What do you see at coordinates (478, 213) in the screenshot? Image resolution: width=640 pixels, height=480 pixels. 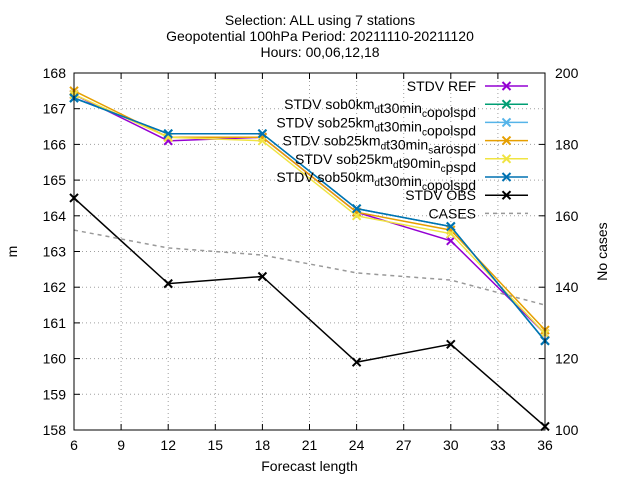 I see `legend-entry-7: CASES` at bounding box center [478, 213].